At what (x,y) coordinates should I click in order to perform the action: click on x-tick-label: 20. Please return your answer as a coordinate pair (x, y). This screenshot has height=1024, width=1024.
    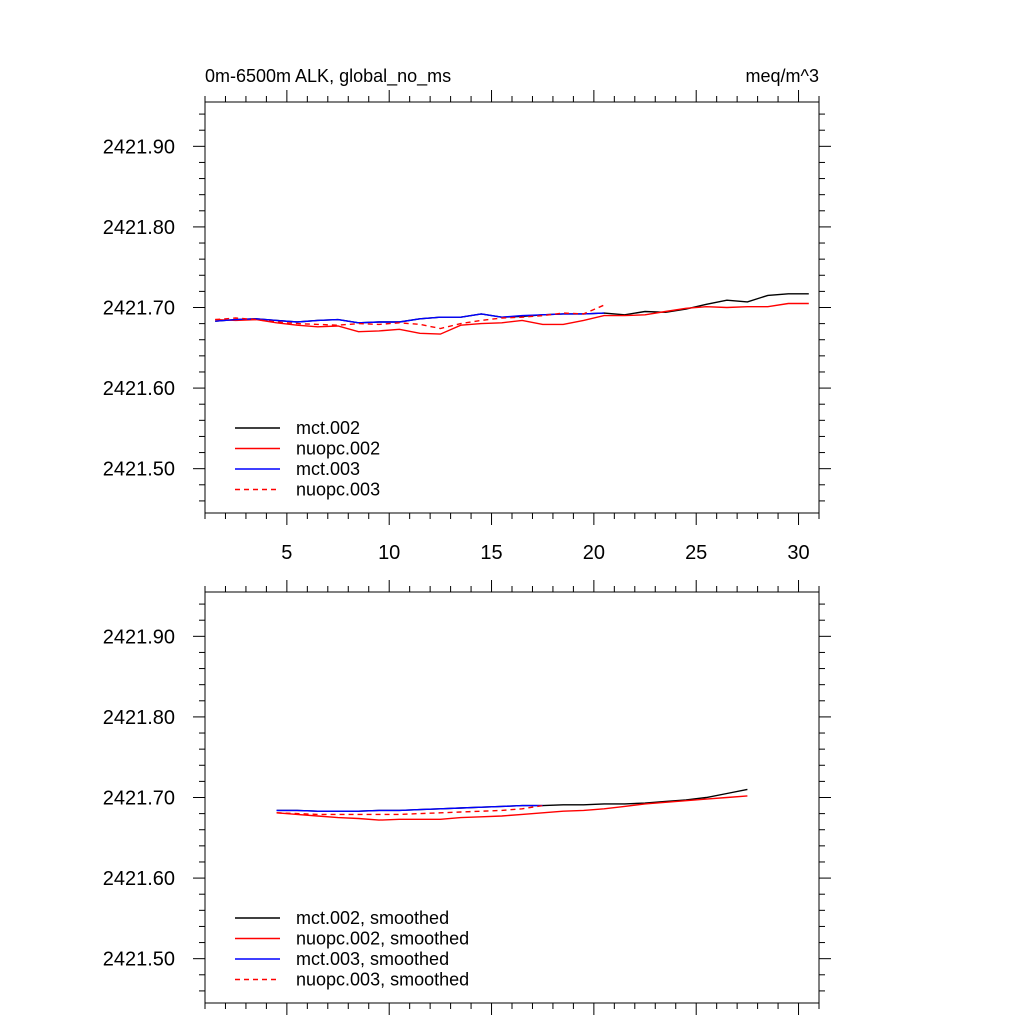
    Looking at the image, I should click on (594, 553).